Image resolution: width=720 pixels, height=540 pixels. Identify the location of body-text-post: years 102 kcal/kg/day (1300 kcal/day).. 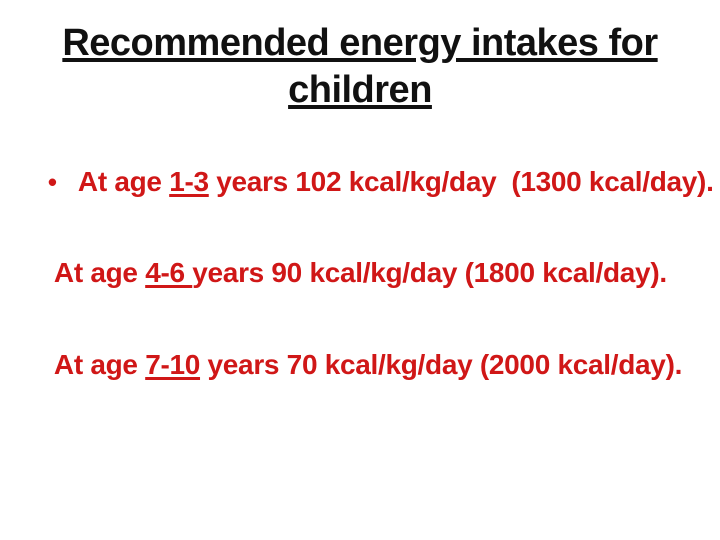
(461, 181).